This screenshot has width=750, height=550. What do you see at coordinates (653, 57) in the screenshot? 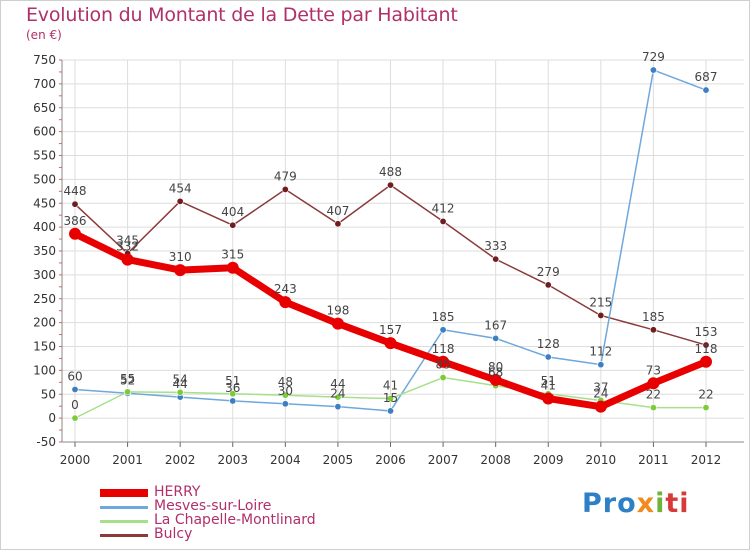
I see `data-label: 729` at bounding box center [653, 57].